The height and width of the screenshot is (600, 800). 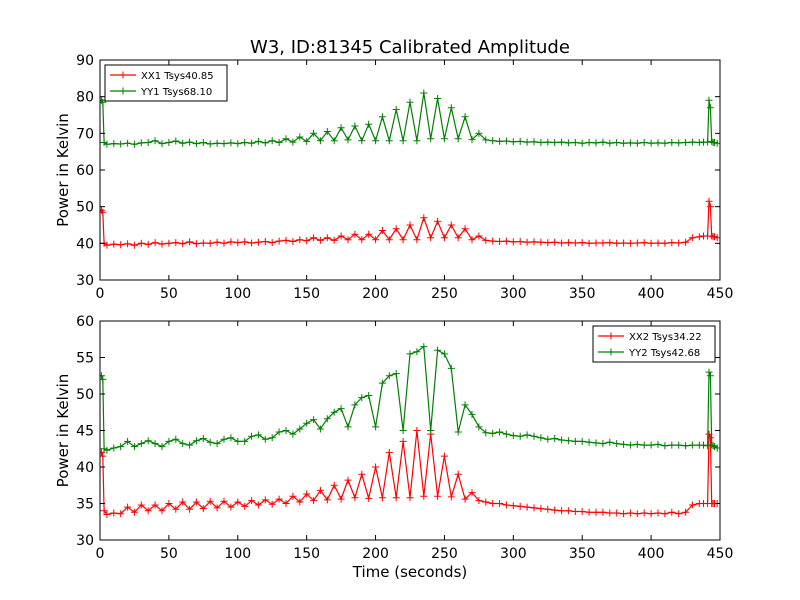 What do you see at coordinates (654, 344) in the screenshot?
I see `legend-box` at bounding box center [654, 344].